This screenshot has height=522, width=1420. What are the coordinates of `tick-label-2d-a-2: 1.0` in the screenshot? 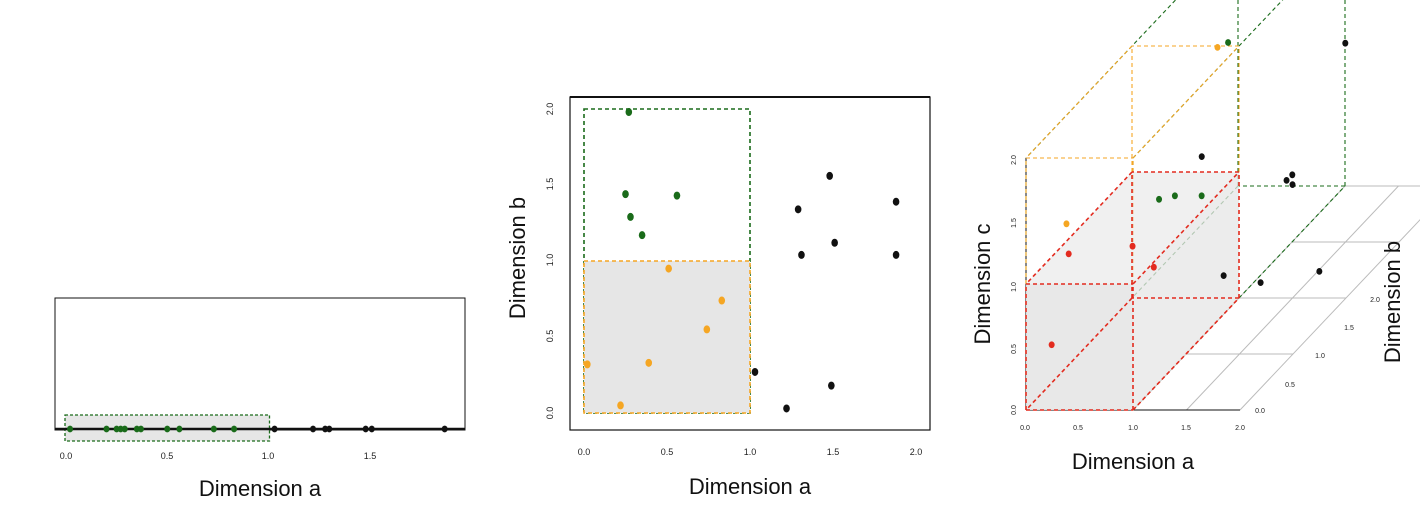 It's located at (750, 452).